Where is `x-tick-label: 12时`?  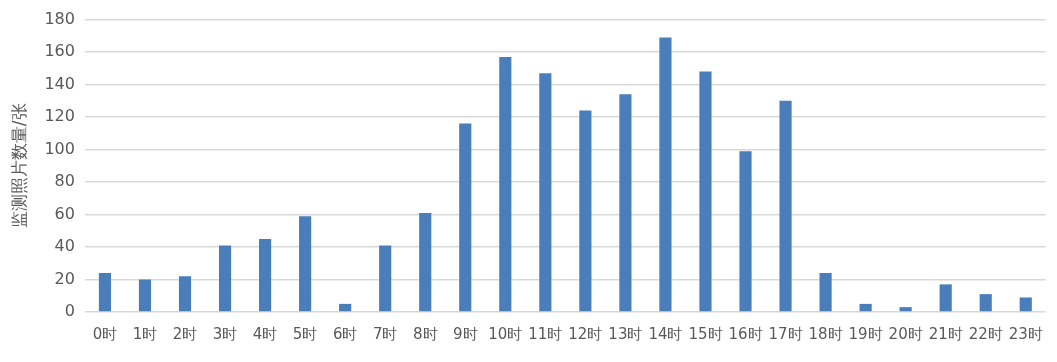 x-tick-label: 12时 is located at coordinates (585, 333).